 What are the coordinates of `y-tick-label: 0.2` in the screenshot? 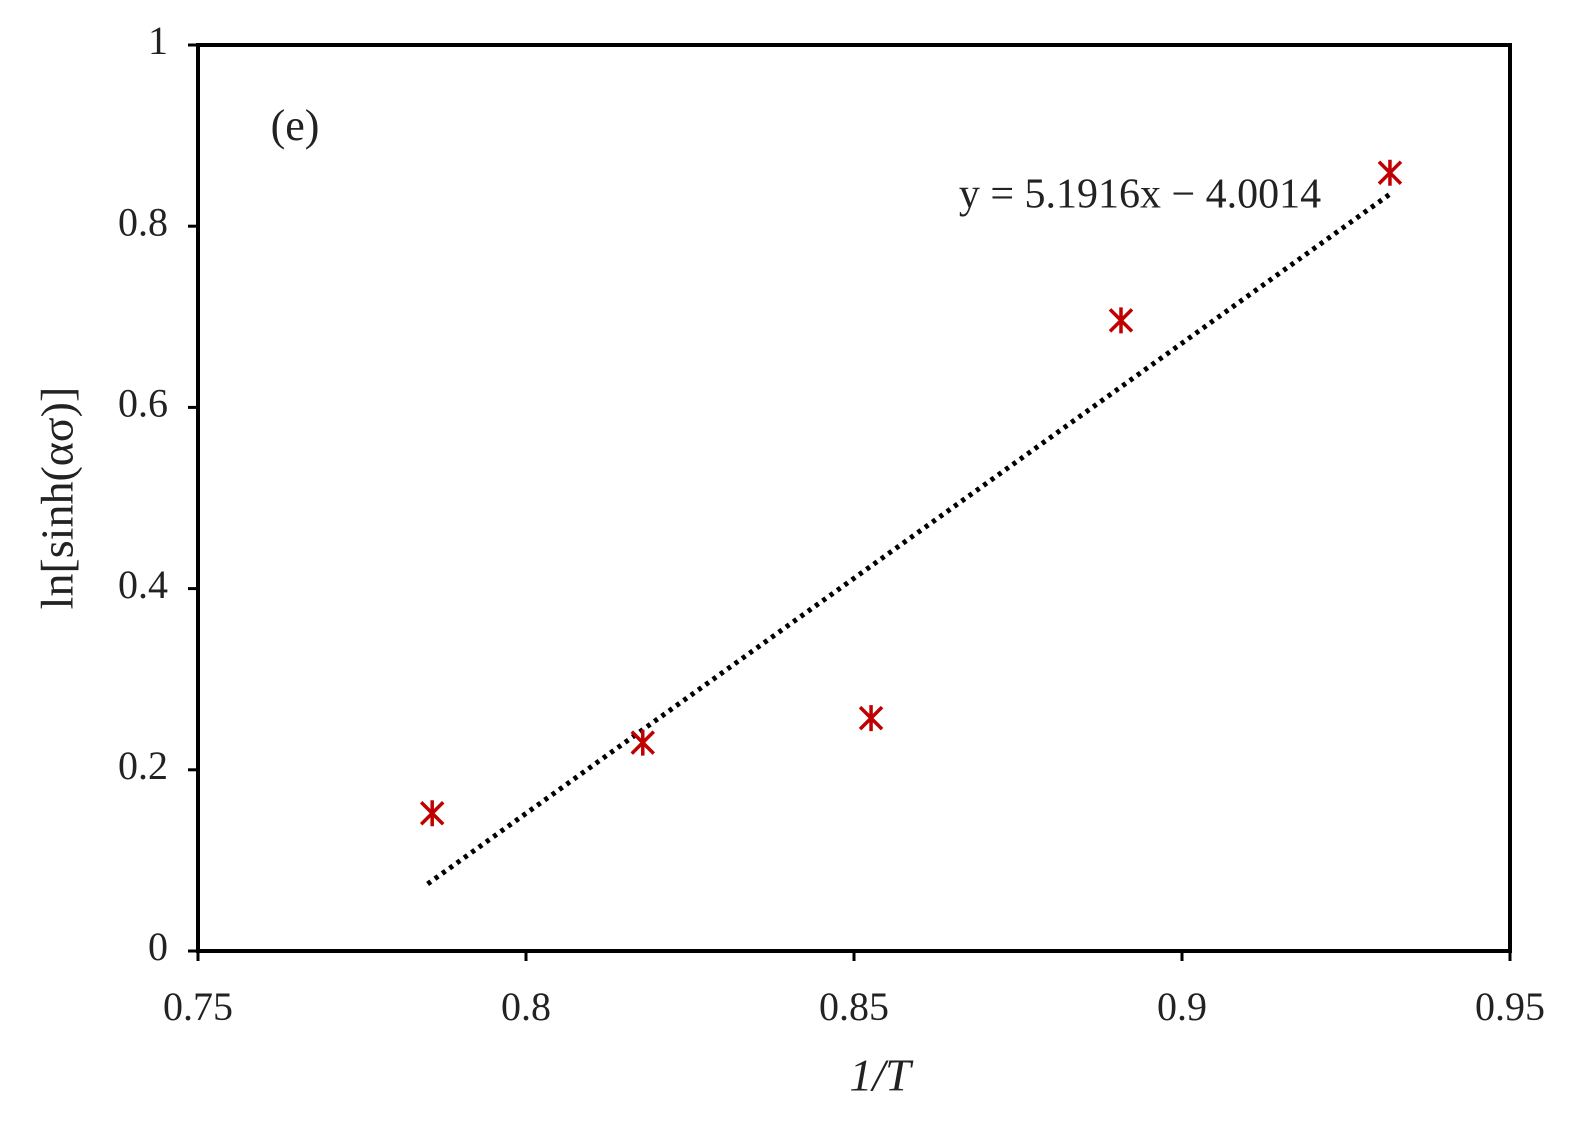 It's located at (143, 765).